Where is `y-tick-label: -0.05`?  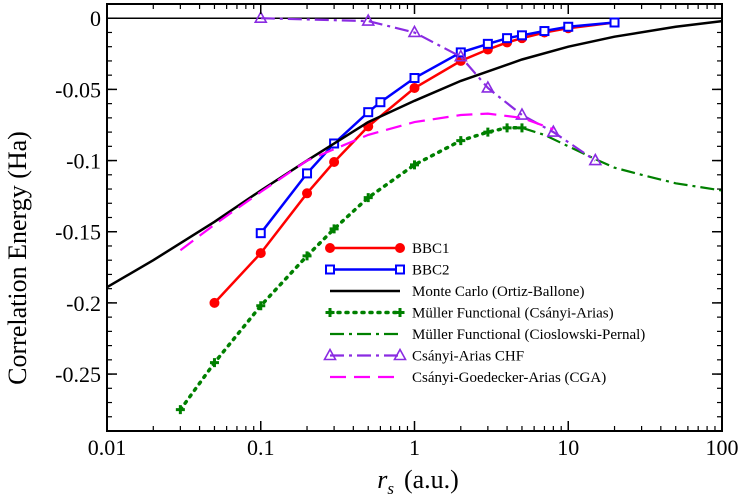 y-tick-label: -0.05 is located at coordinates (78, 89).